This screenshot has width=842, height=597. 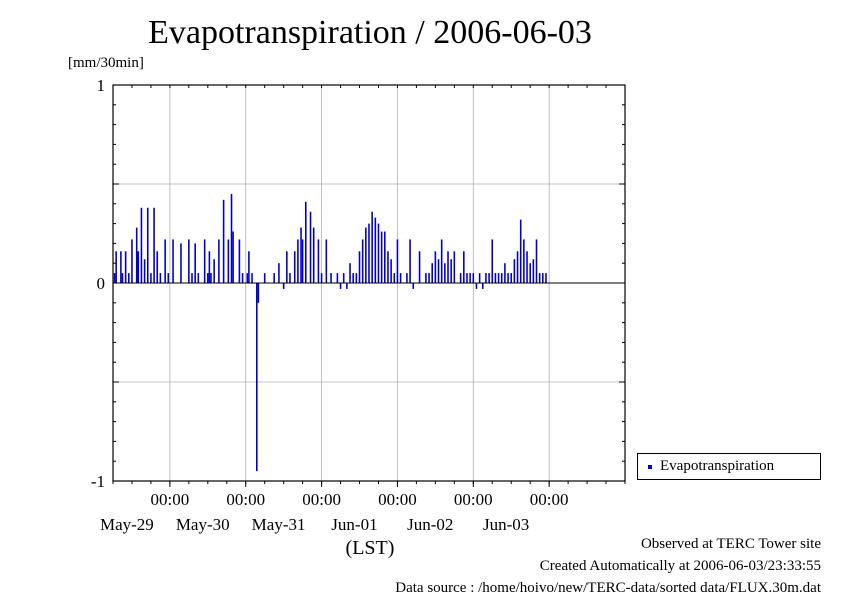 What do you see at coordinates (370, 548) in the screenshot?
I see `x-axis-label: (LST)` at bounding box center [370, 548].